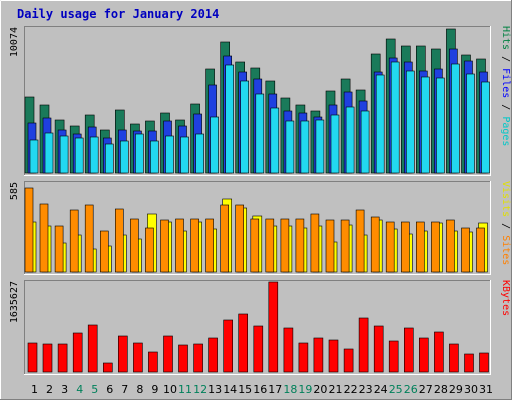  What do you see at coordinates (305, 389) in the screenshot?
I see `x-tick-label: 19` at bounding box center [305, 389].